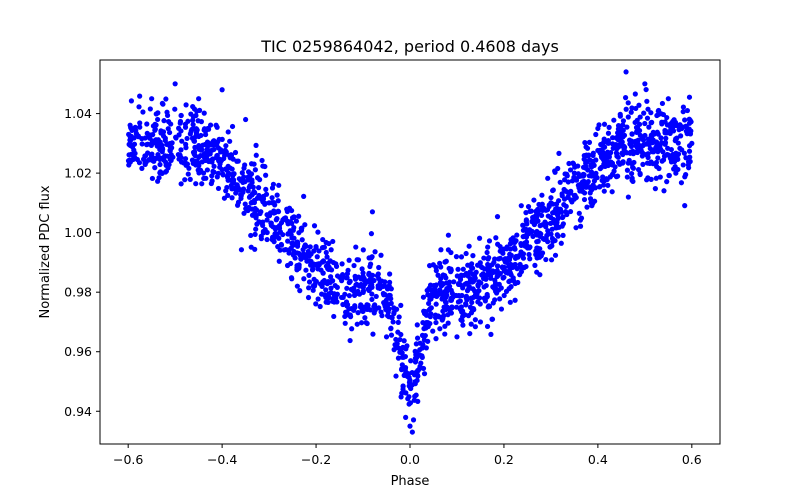 This screenshot has height=500, width=800. What do you see at coordinates (504, 459) in the screenshot?
I see `x-tick-label: 0.2` at bounding box center [504, 459].